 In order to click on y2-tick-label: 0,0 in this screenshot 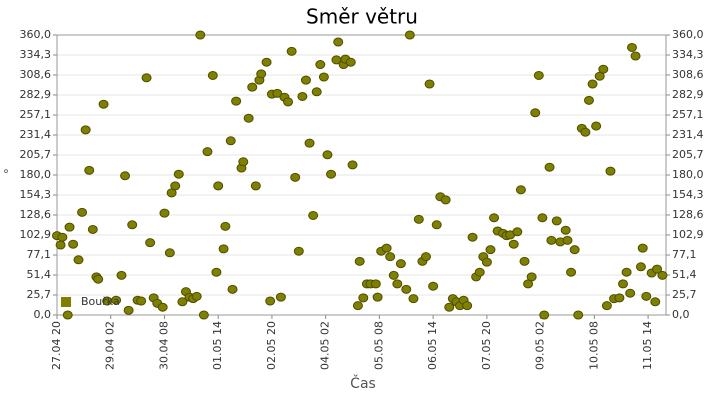, I will do `click(681, 314)`.